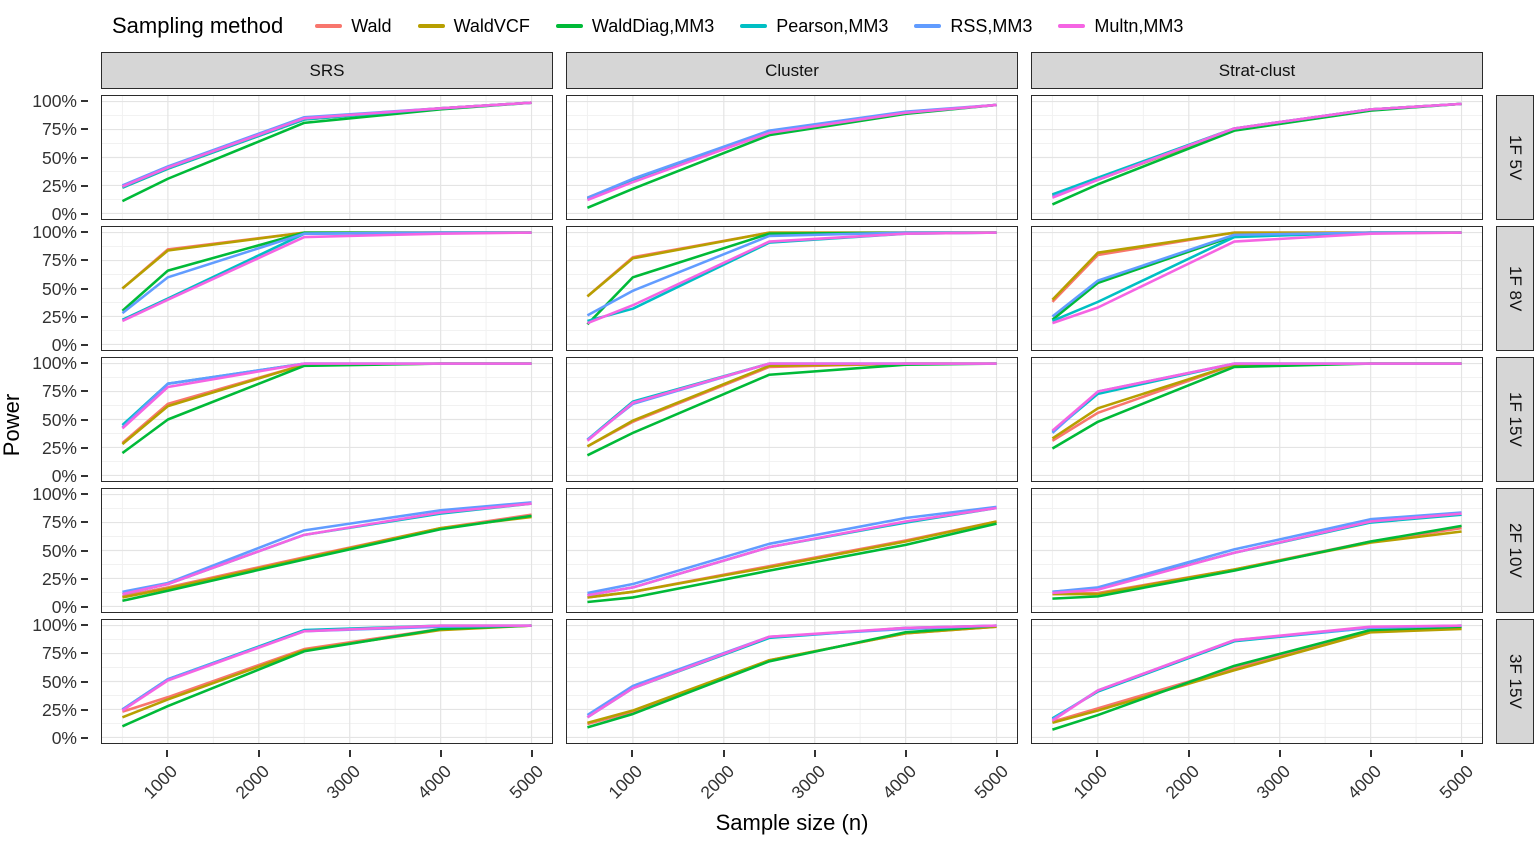 The height and width of the screenshot is (844, 1536). I want to click on y-tick-label: 100%, so click(54, 100).